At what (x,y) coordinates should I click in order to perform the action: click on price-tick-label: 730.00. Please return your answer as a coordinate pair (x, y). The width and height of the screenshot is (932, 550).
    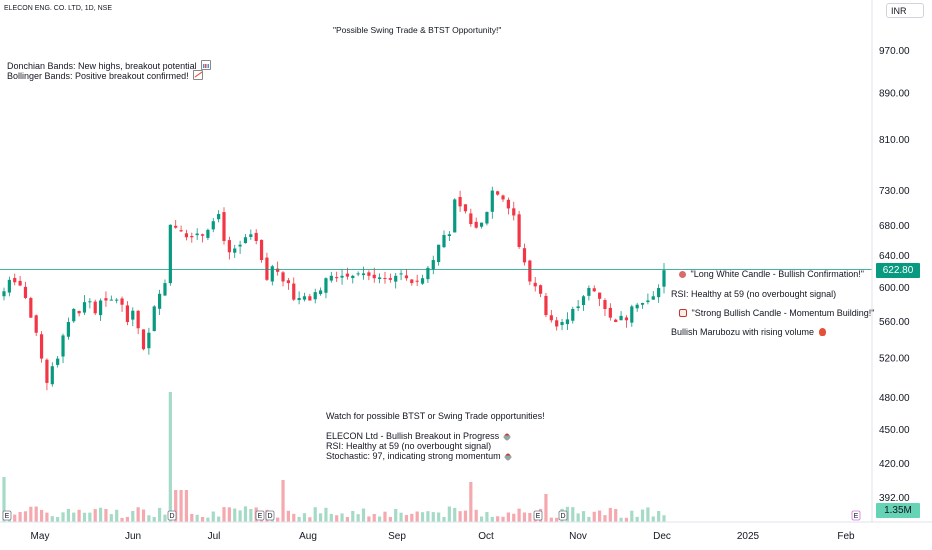
    Looking at the image, I should click on (894, 191).